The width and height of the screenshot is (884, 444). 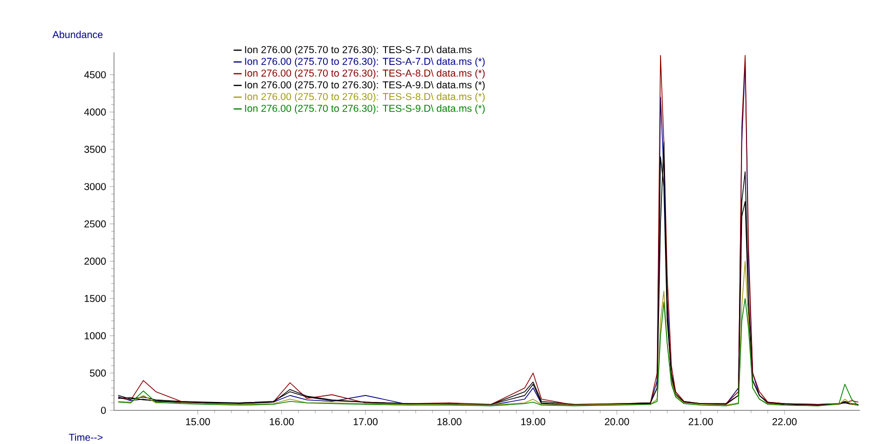 I want to click on y-tick-label: 2500, so click(x=95, y=224).